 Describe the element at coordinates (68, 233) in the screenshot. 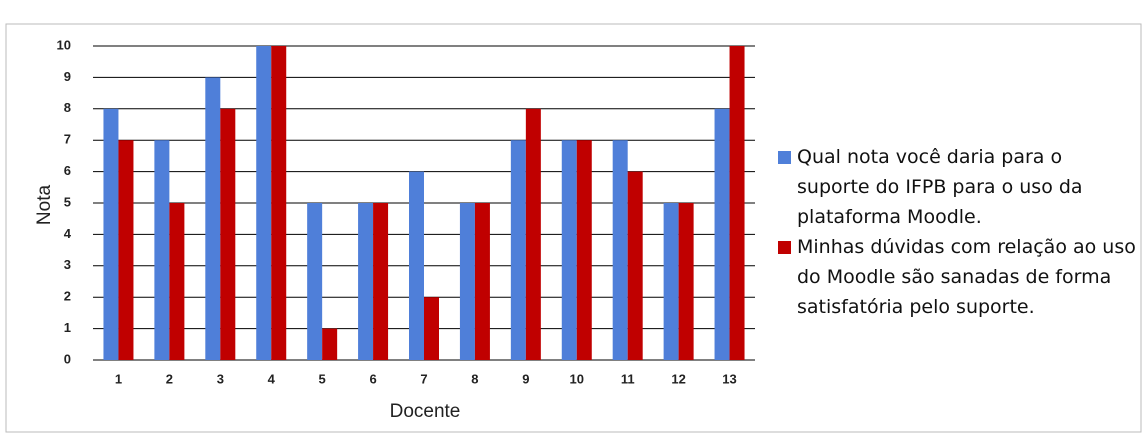

I see `y-tick-label: 4` at that location.